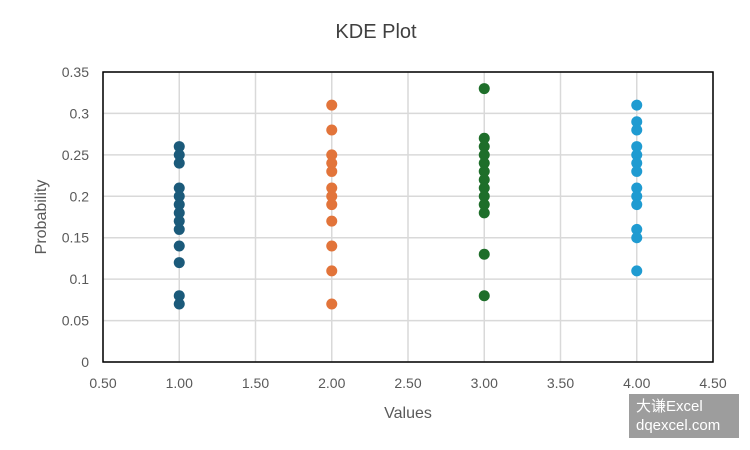 This screenshot has height=450, width=750. Describe the element at coordinates (85, 362) in the screenshot. I see `y-tick-label: 0` at that location.